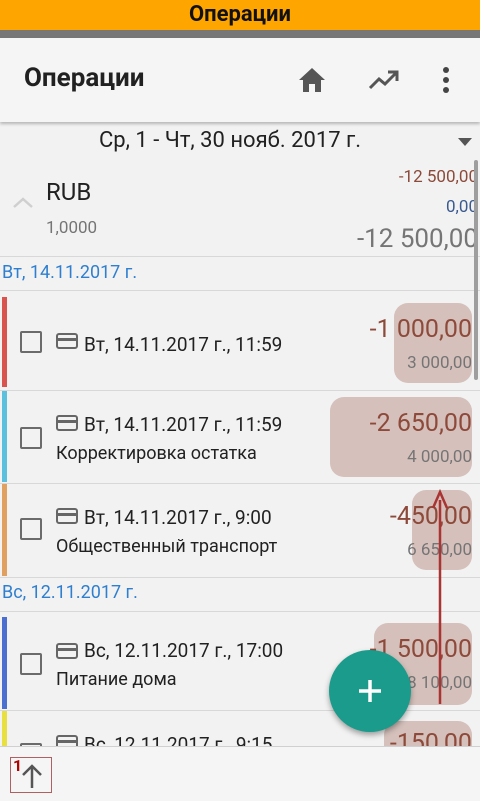  Describe the element at coordinates (240, 34) in the screenshot. I see `title-divider` at that location.